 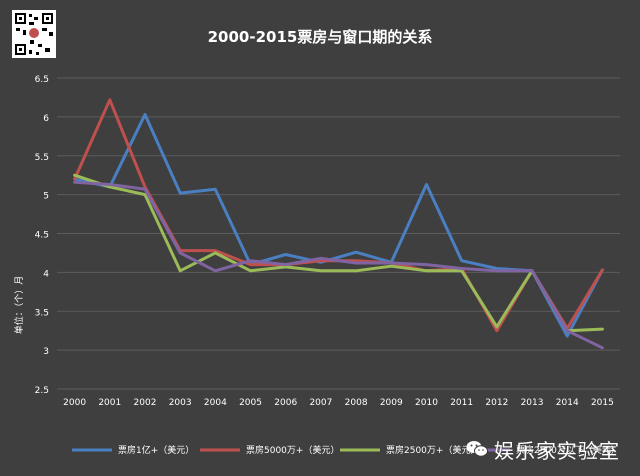 I want to click on y-tick-label: 6.5, so click(x=42, y=80).